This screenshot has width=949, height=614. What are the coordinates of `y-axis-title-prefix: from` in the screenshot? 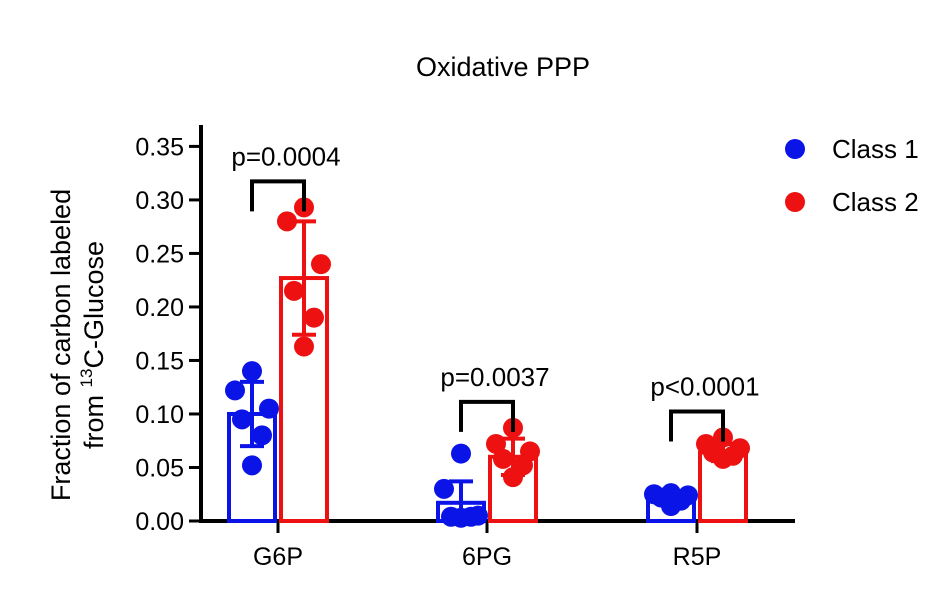 It's located at (94, 418).